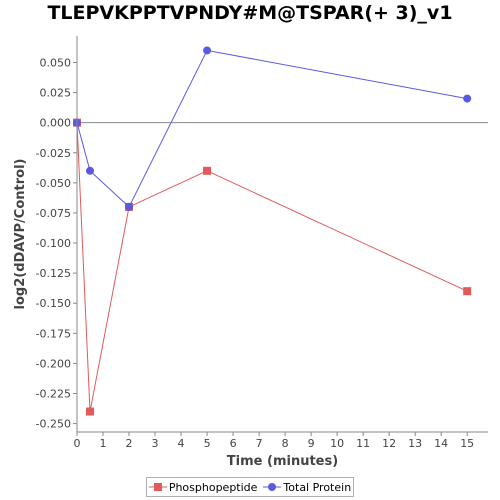 This screenshot has height=500, width=500. Describe the element at coordinates (282, 461) in the screenshot. I see `x-axis-label: Time (minutes)` at that location.